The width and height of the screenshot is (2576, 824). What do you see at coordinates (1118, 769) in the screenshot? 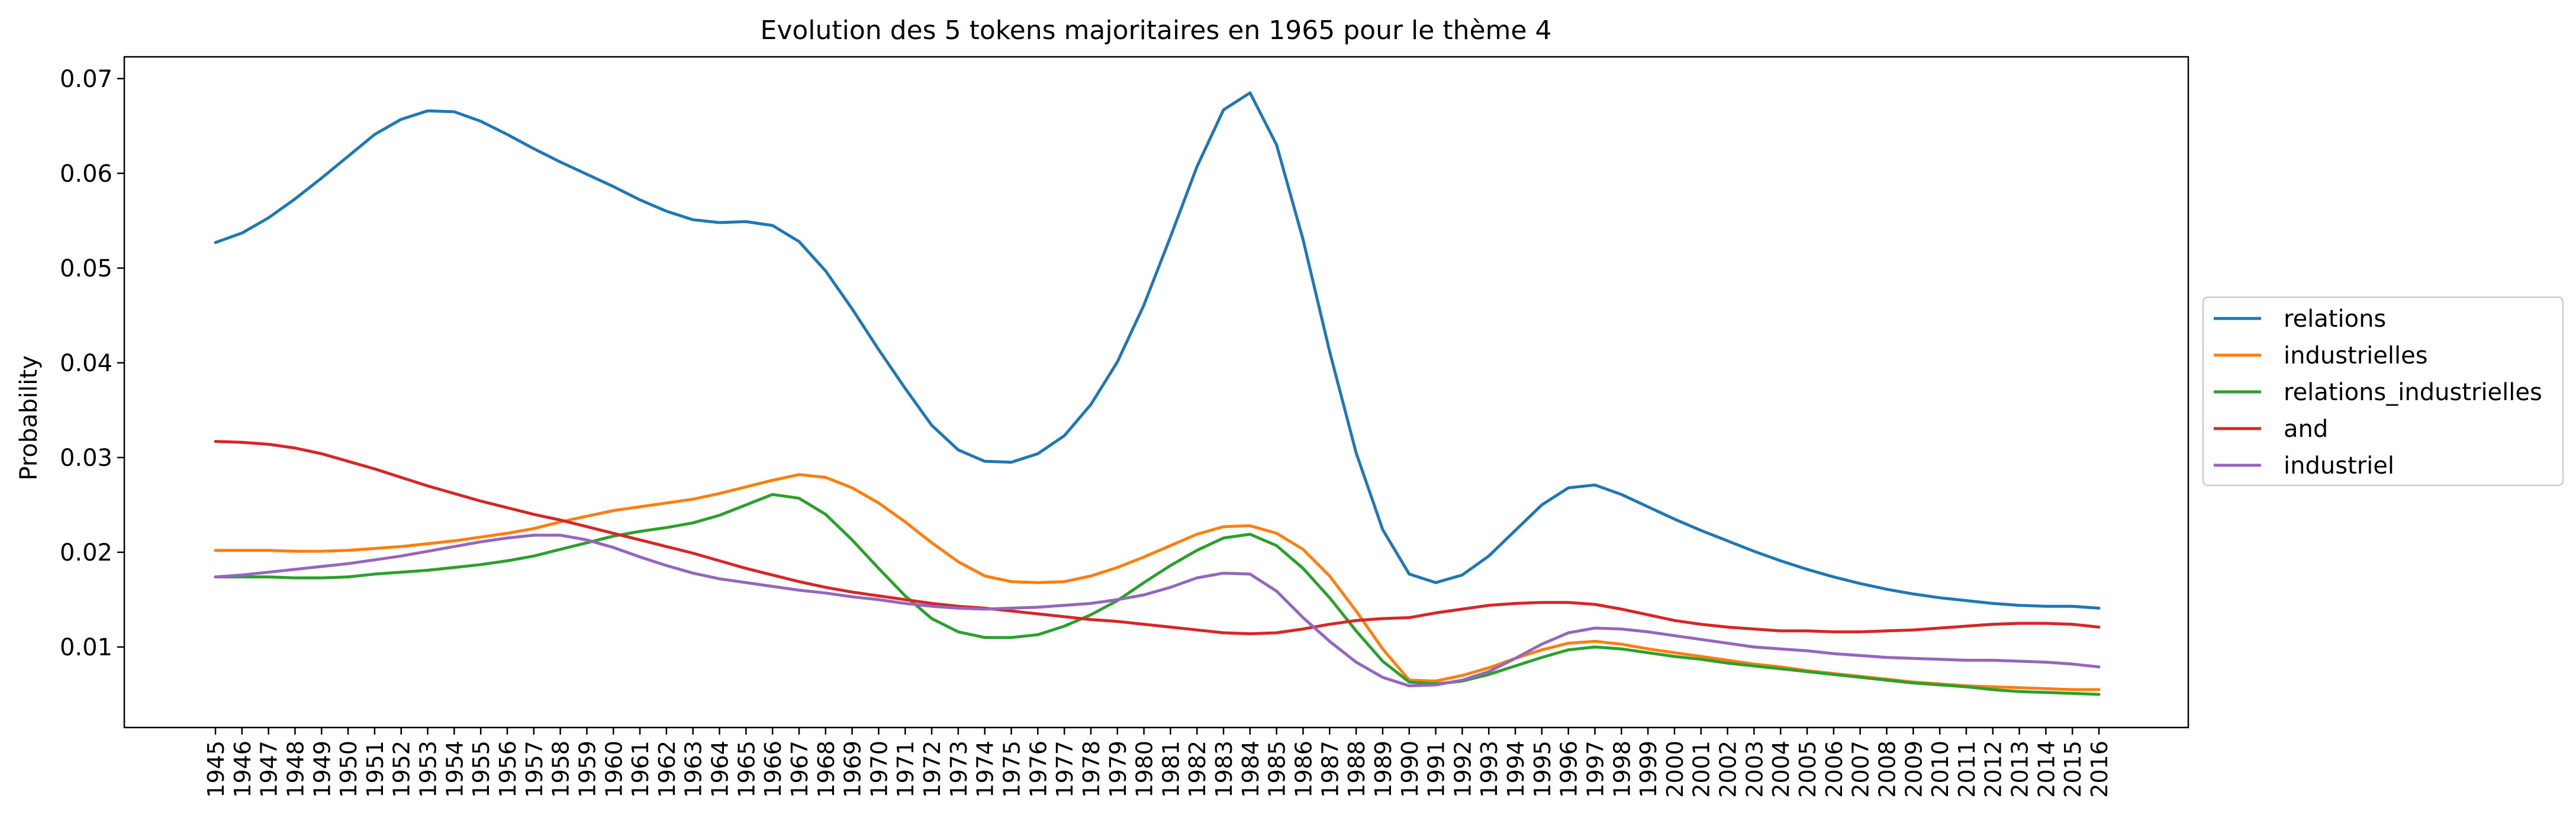
I see `x-tick-label: 1979` at bounding box center [1118, 769].